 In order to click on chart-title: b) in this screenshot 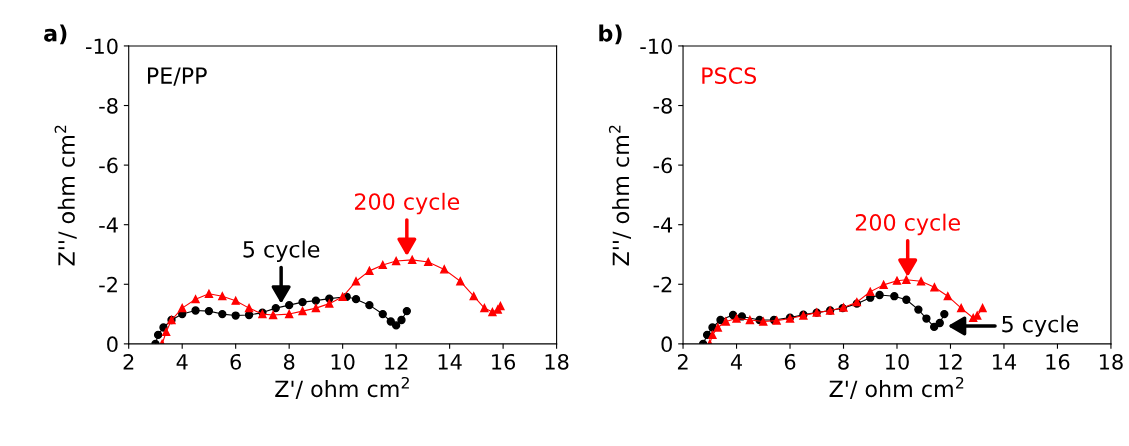, I will do `click(610, 34)`.